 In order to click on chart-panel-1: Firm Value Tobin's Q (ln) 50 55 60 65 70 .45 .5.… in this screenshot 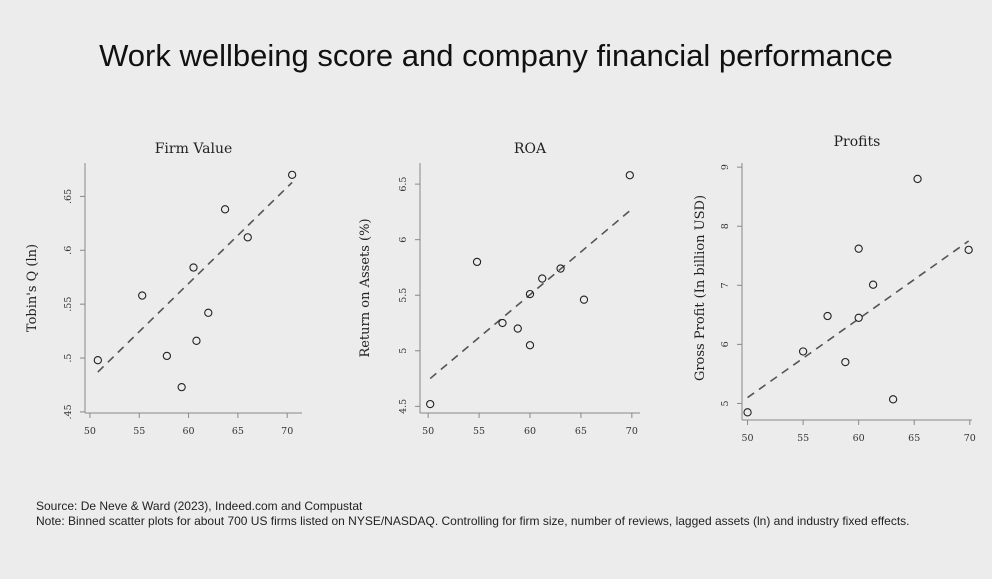, I will do `click(163, 289)`.